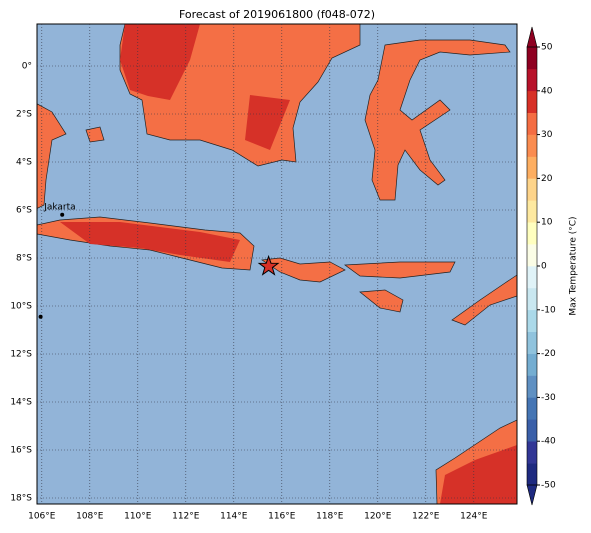  I want to click on y-tick-label: 16°S, so click(21, 451).